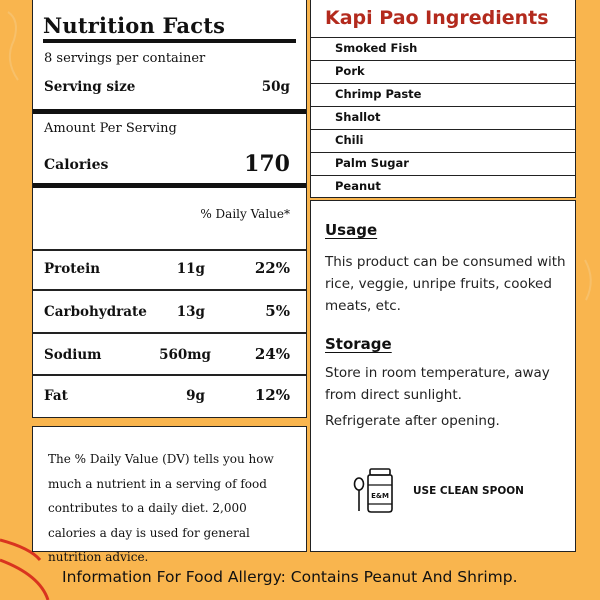  What do you see at coordinates (125, 58) in the screenshot?
I see `servings-per-container: 8 servings per container` at bounding box center [125, 58].